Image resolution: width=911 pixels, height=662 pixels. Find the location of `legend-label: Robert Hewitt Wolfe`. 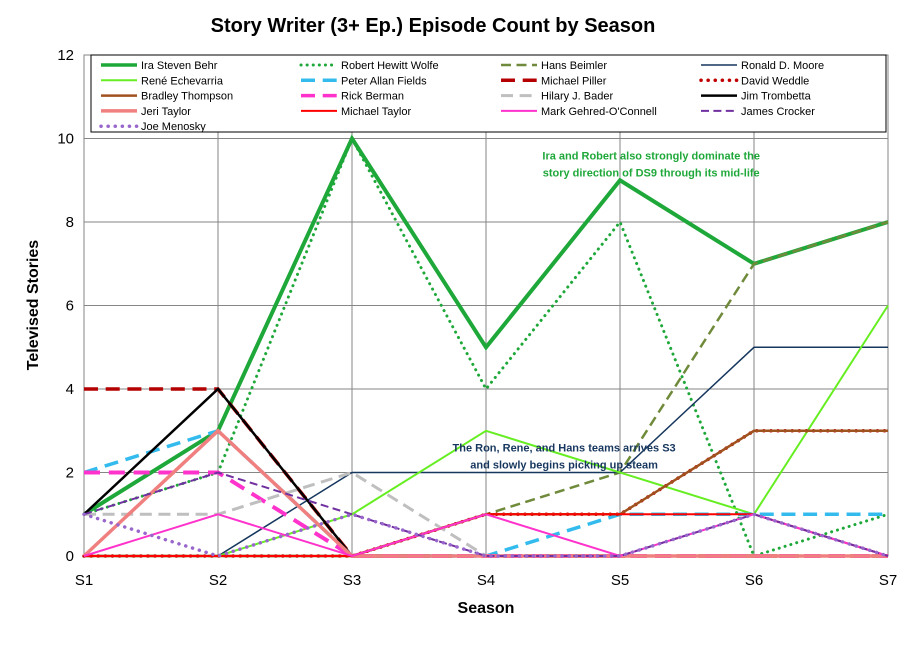

legend-label: Robert Hewitt Wolfe is located at coordinates (390, 66).